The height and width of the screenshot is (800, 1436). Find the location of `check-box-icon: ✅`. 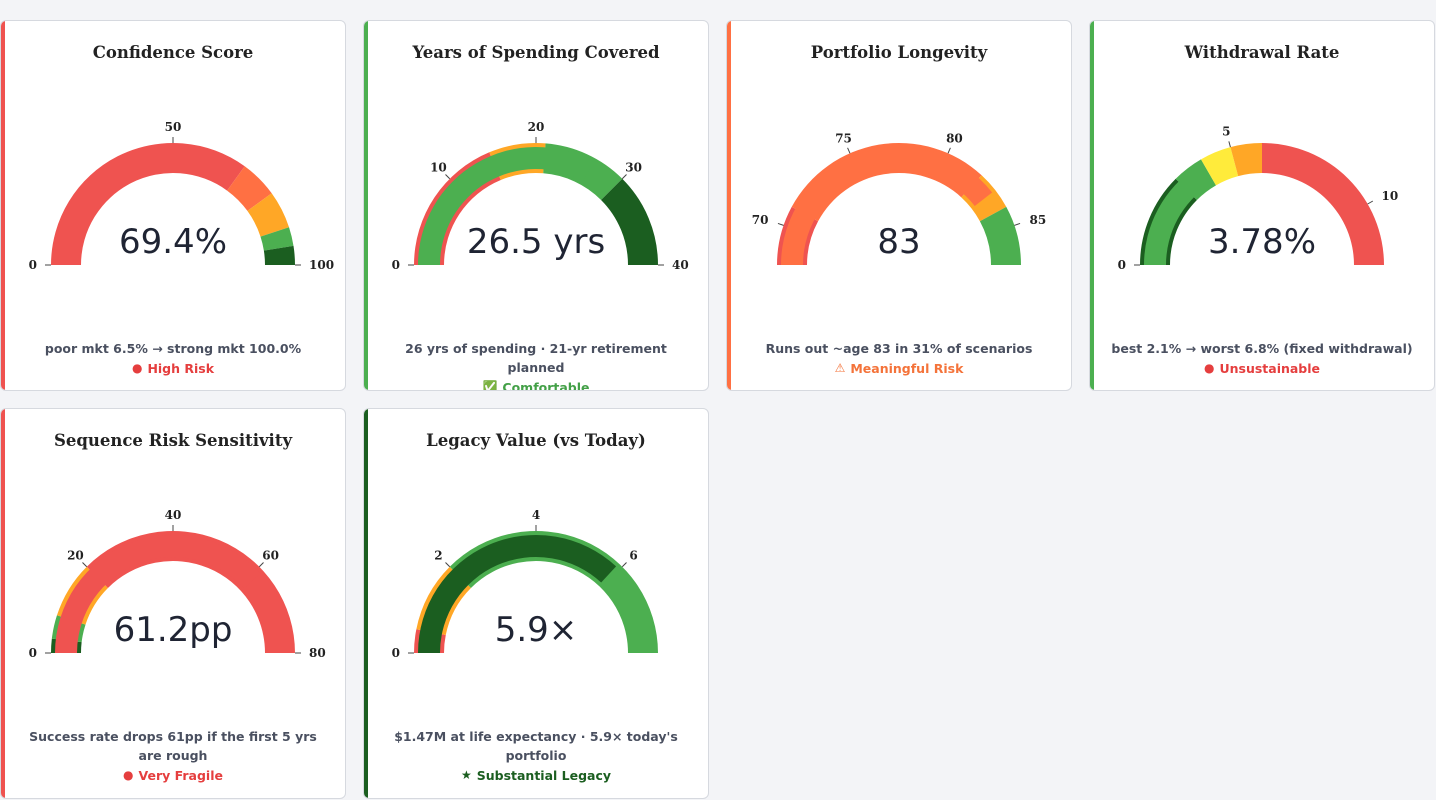

check-box-icon: ✅ is located at coordinates (490, 385).